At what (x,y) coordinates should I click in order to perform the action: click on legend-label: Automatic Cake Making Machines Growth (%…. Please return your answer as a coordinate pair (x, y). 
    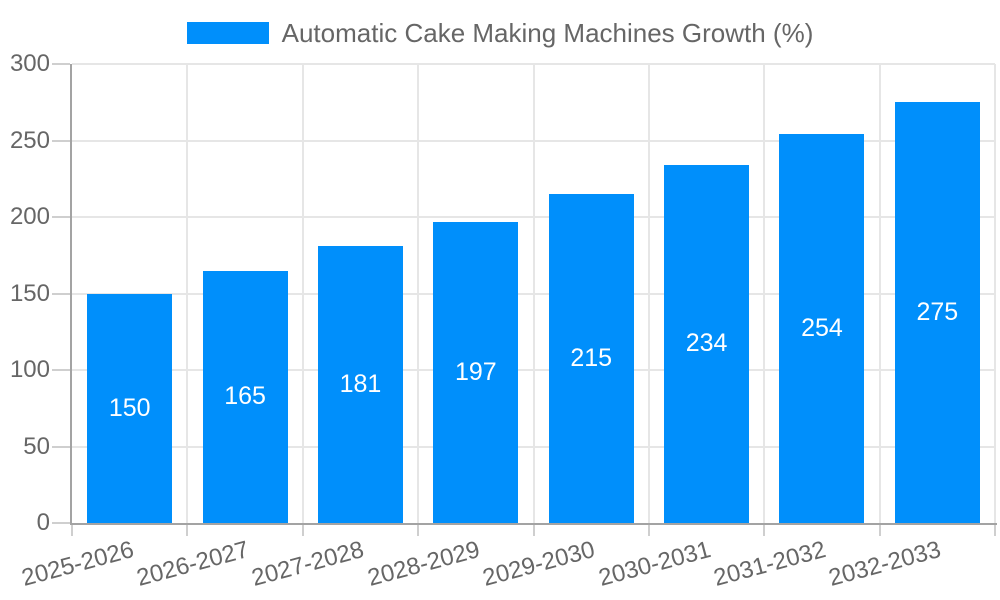
    Looking at the image, I should click on (547, 33).